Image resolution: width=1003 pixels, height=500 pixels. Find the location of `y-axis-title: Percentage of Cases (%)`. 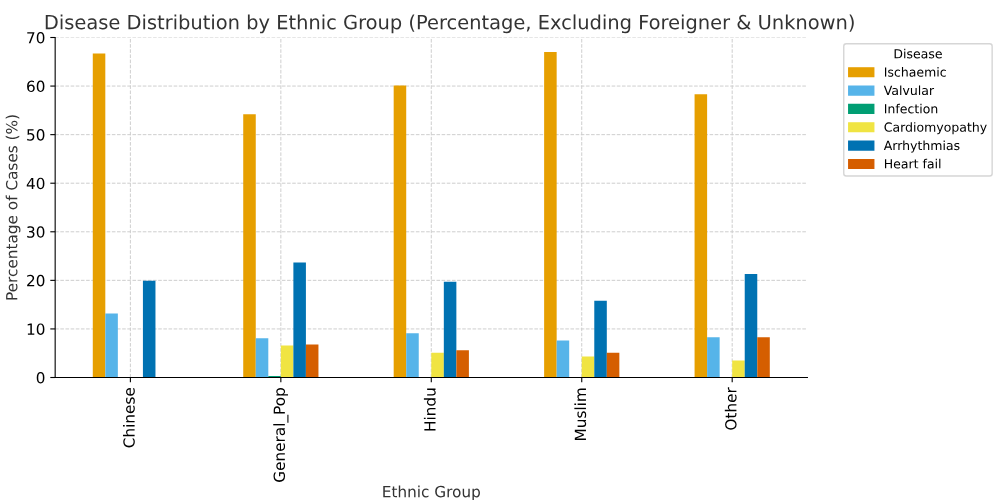

y-axis-title: Percentage of Cases (%) is located at coordinates (13, 207).